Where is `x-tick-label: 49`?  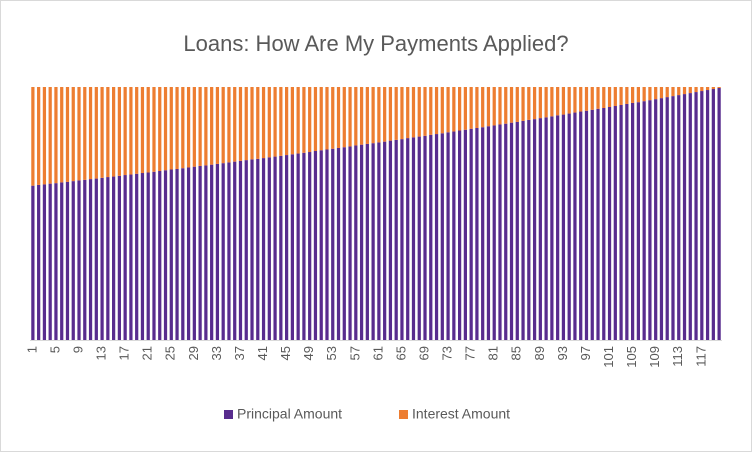
x-tick-label: 49 is located at coordinates (308, 353).